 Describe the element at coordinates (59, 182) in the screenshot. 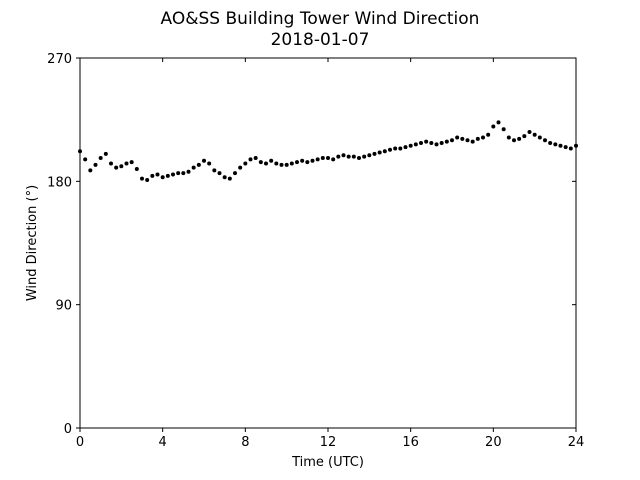

I see `y-tick-label: 180` at that location.